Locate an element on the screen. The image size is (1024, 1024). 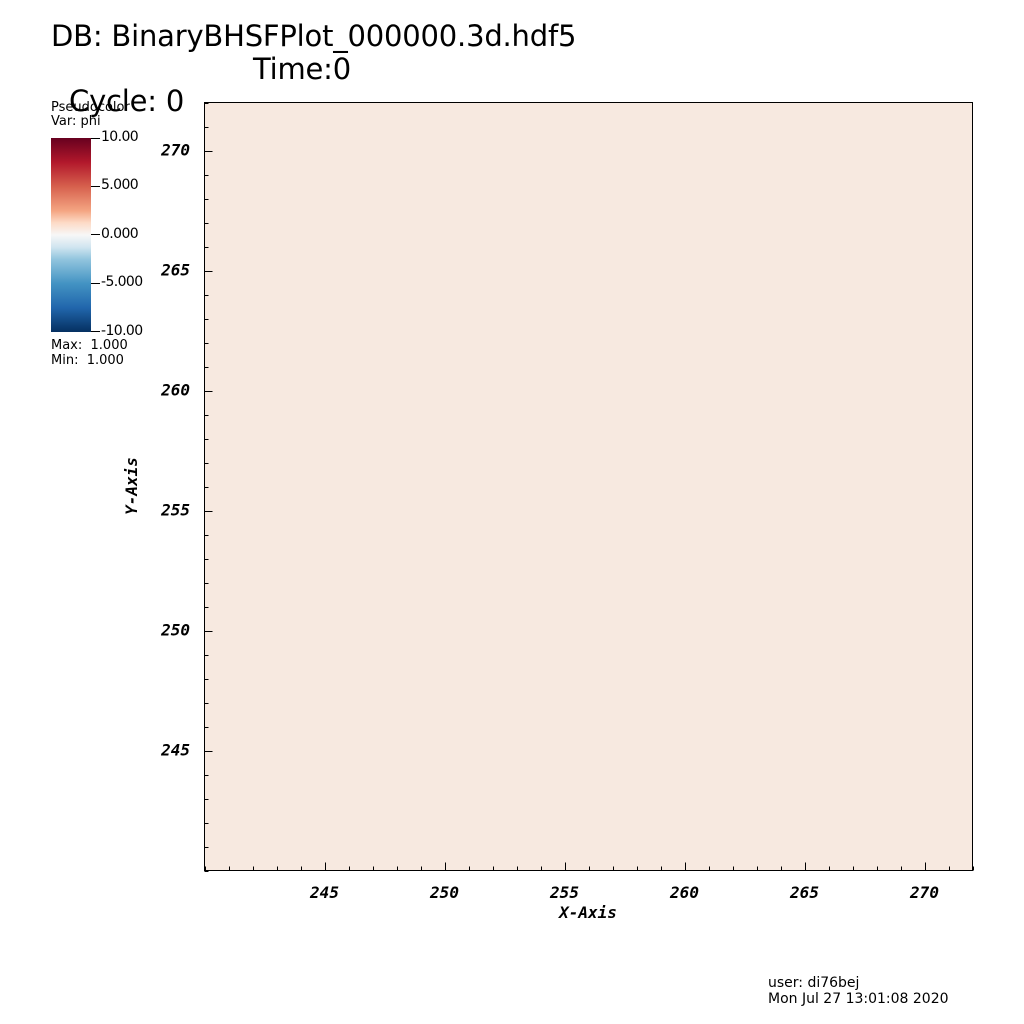
x-tick-label: 245 is located at coordinates (324, 892).